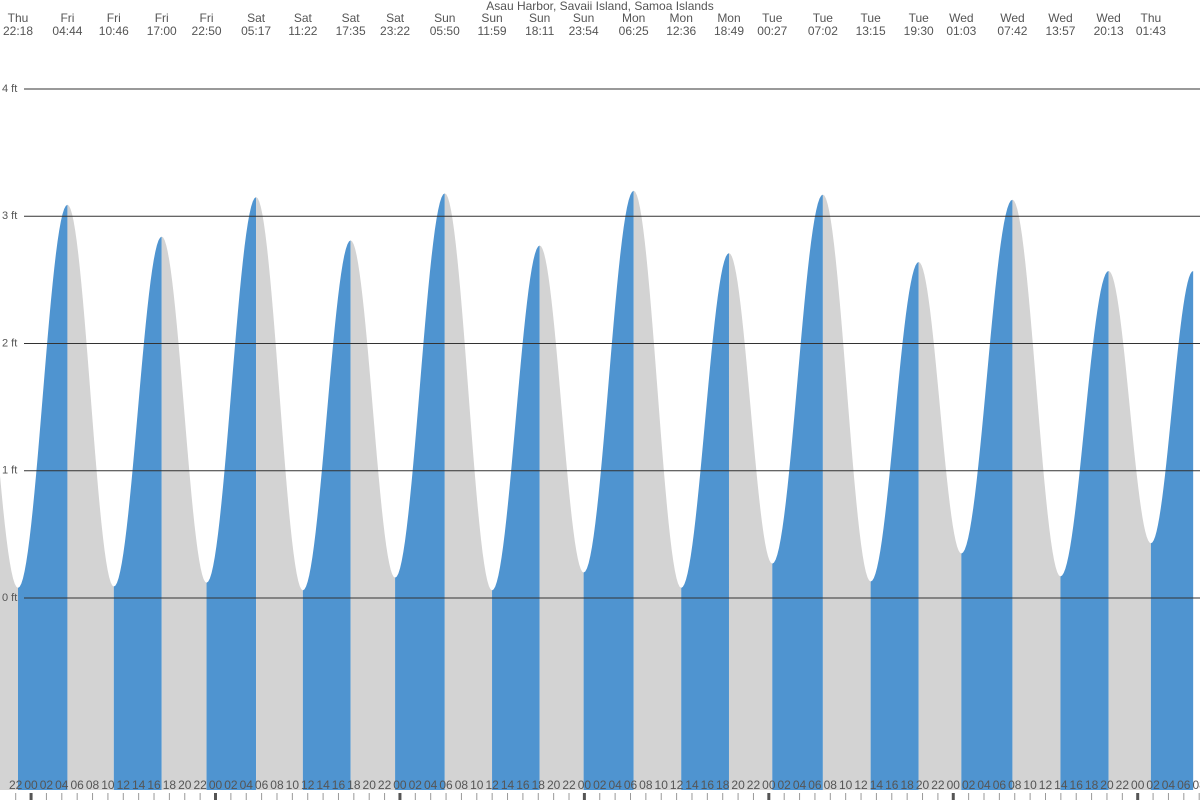 Image resolution: width=1200 pixels, height=800 pixels. I want to click on event-time: 04:44, so click(67, 31).